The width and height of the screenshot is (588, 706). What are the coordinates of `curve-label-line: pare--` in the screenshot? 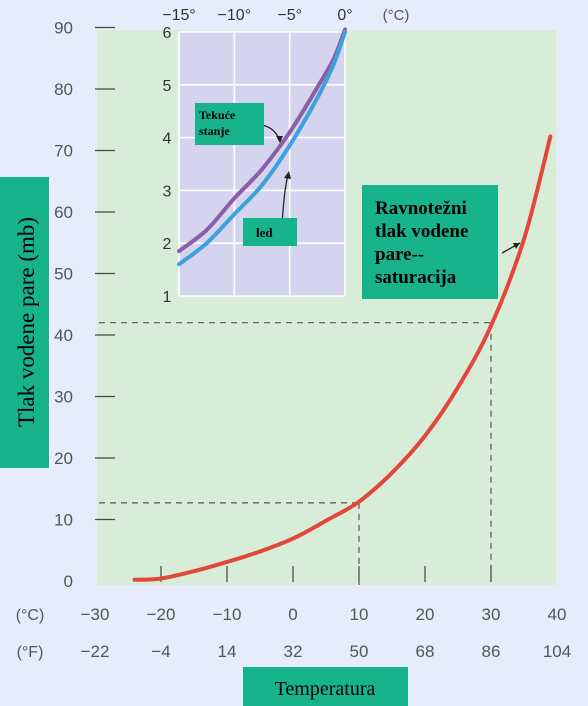 It's located at (399, 254).